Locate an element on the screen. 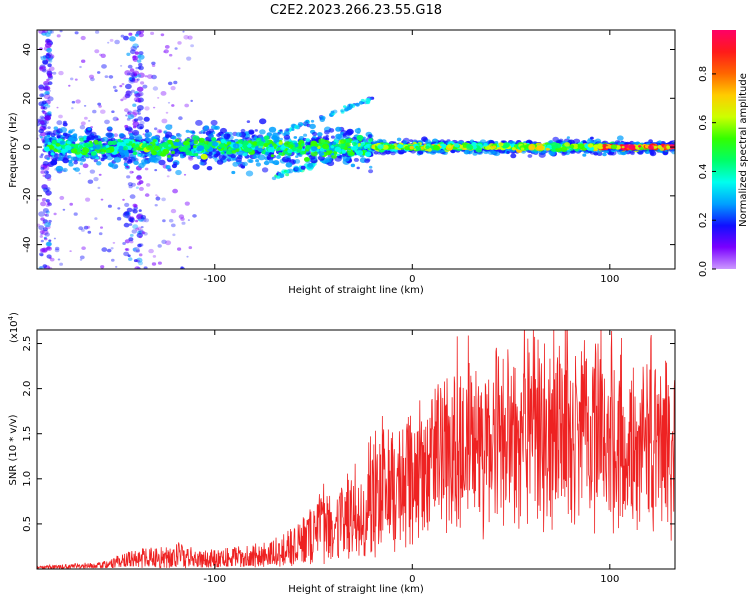  colorbar-tick-label: 0.2 is located at coordinates (703, 220).